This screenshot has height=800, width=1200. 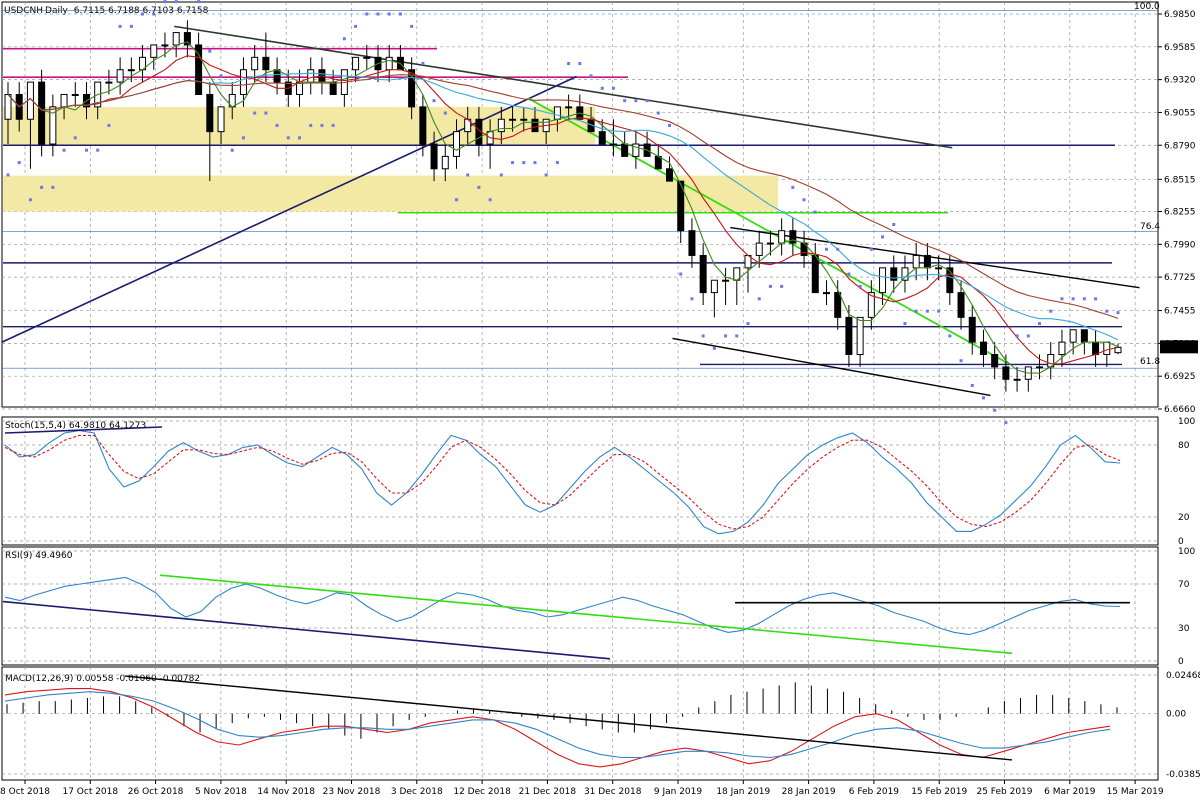 I want to click on x-tick-label: 14 Nov 2018, so click(x=286, y=792).